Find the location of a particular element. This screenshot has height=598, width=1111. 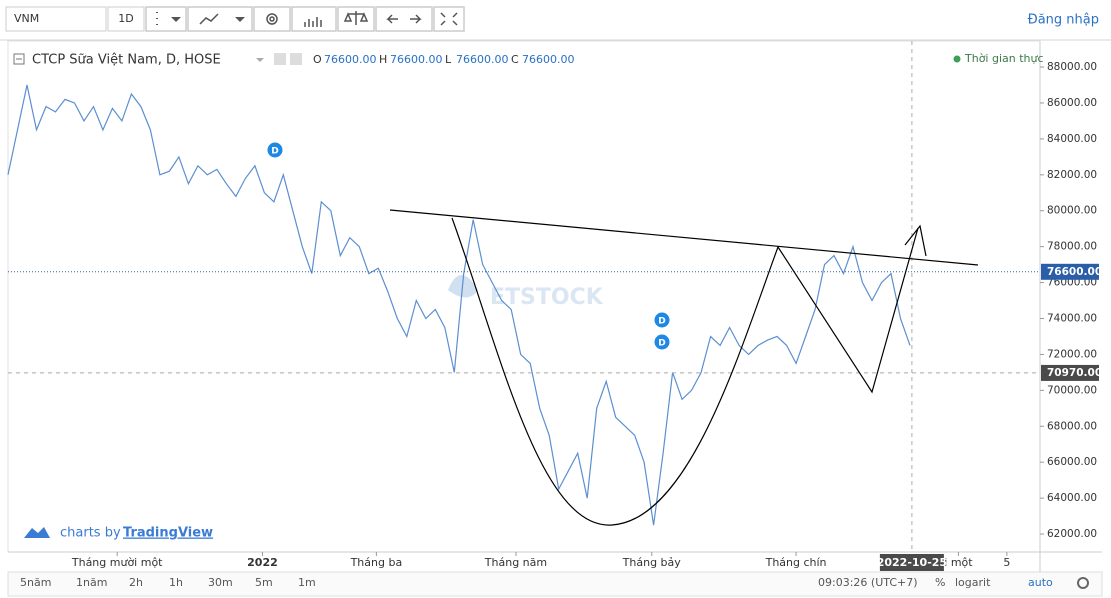

toolbar-icons is located at coordinates (305, 19).